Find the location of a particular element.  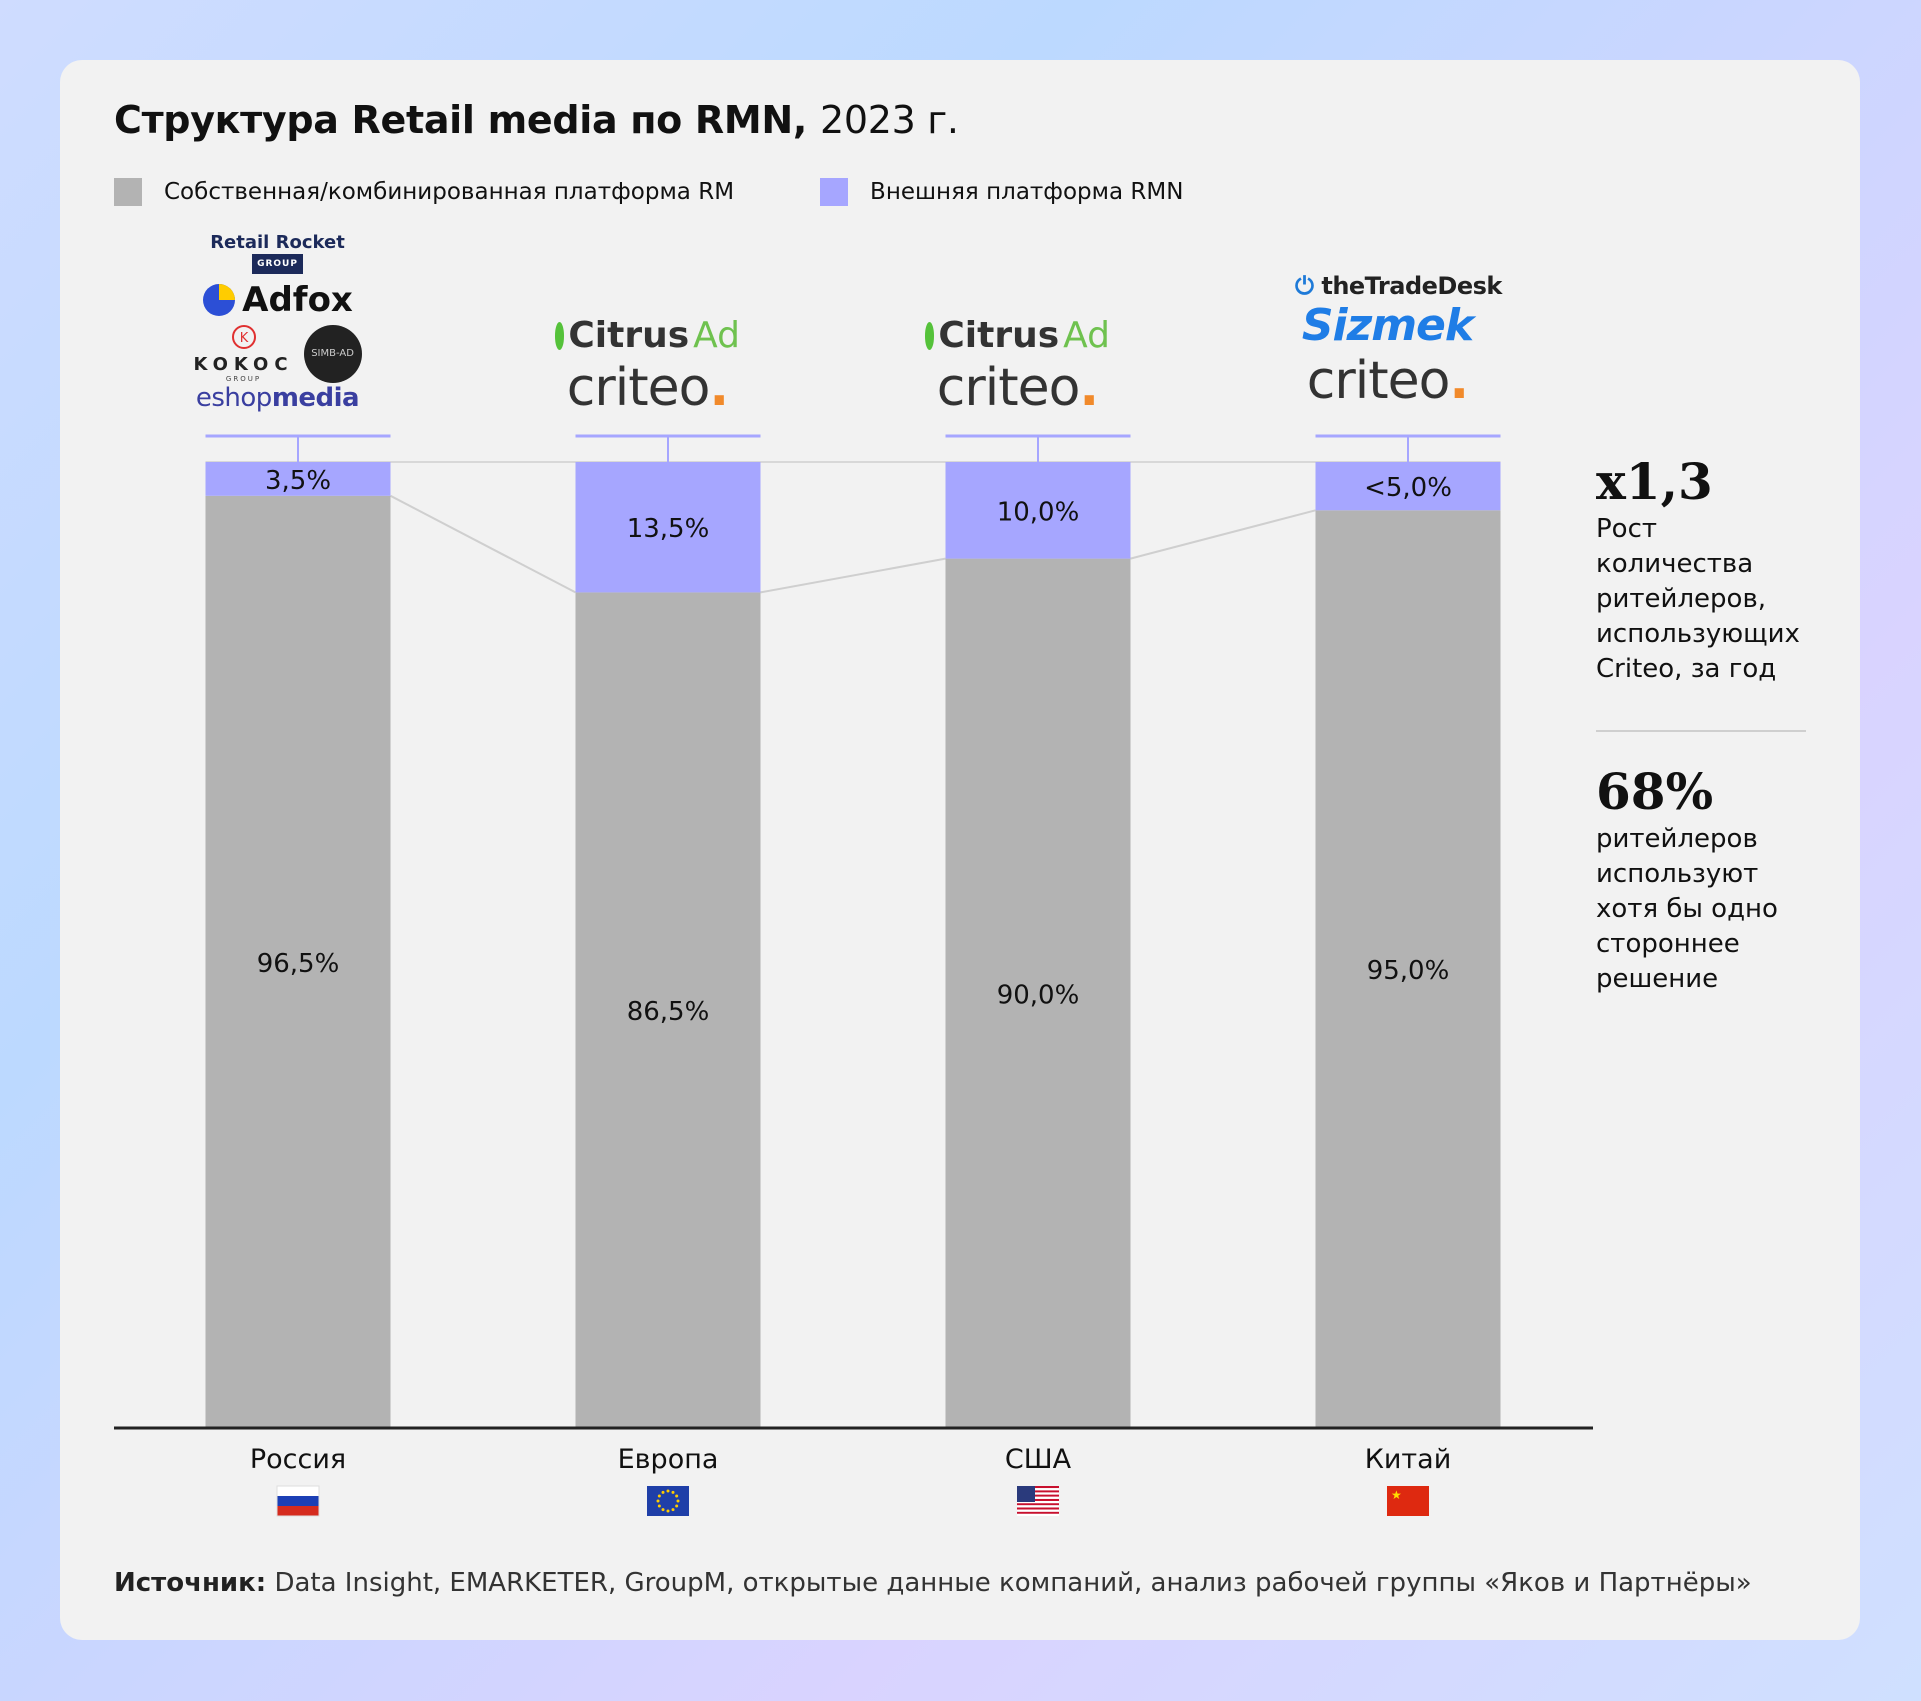

adfox-logo: Adfox is located at coordinates (277, 300).